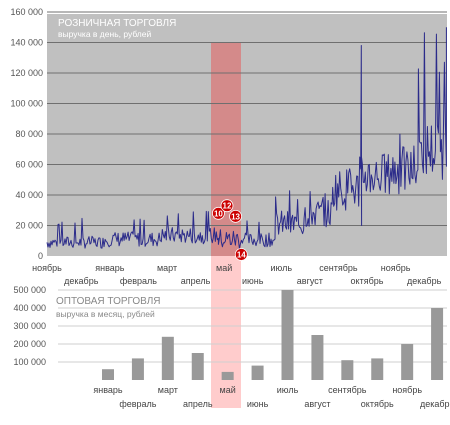  I want to click on line-y-tick: 60 000, so click(29, 165).